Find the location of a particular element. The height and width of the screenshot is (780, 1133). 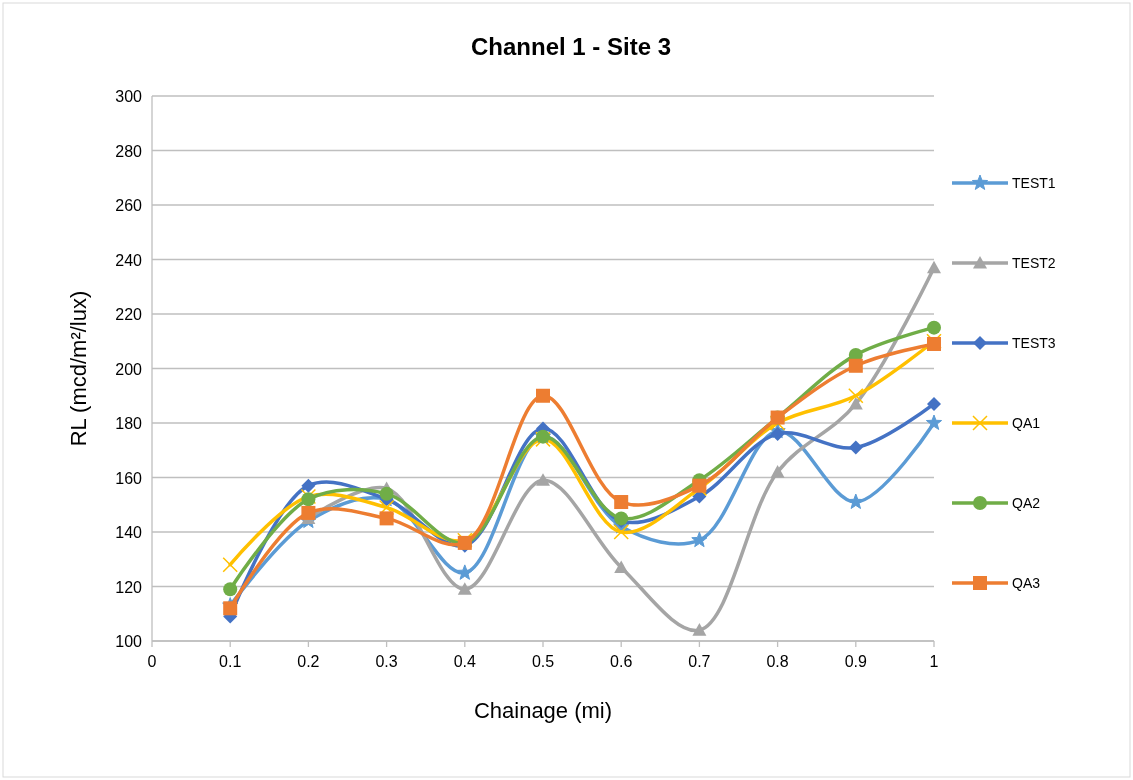

x-tick-label: 0.9 is located at coordinates (856, 661).